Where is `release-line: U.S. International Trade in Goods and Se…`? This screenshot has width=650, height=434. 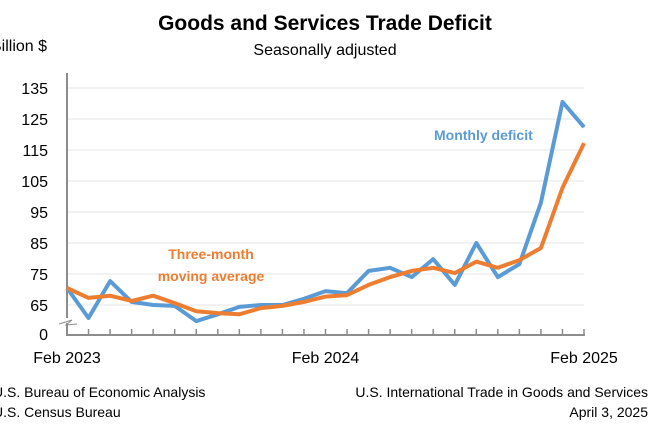 release-line: U.S. International Trade in Goods and Se… is located at coordinates (501, 392).